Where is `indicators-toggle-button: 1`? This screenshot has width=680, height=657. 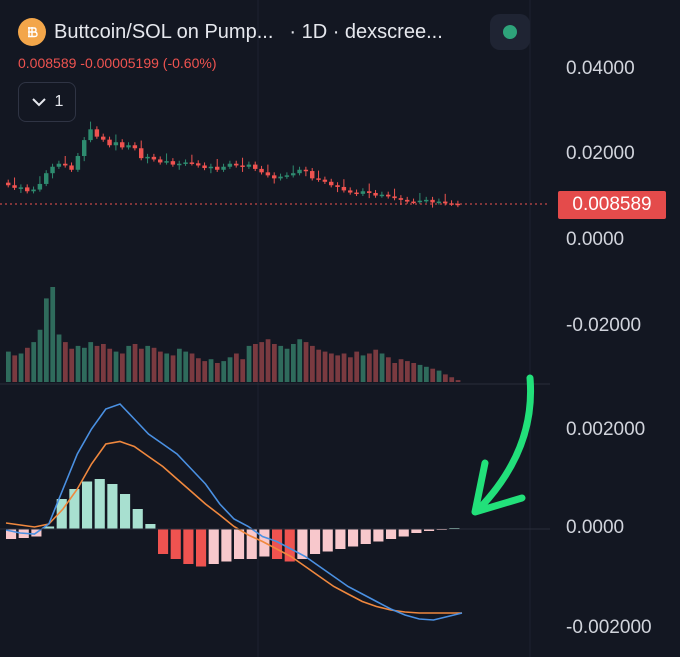
indicators-toggle-button: 1 is located at coordinates (47, 102).